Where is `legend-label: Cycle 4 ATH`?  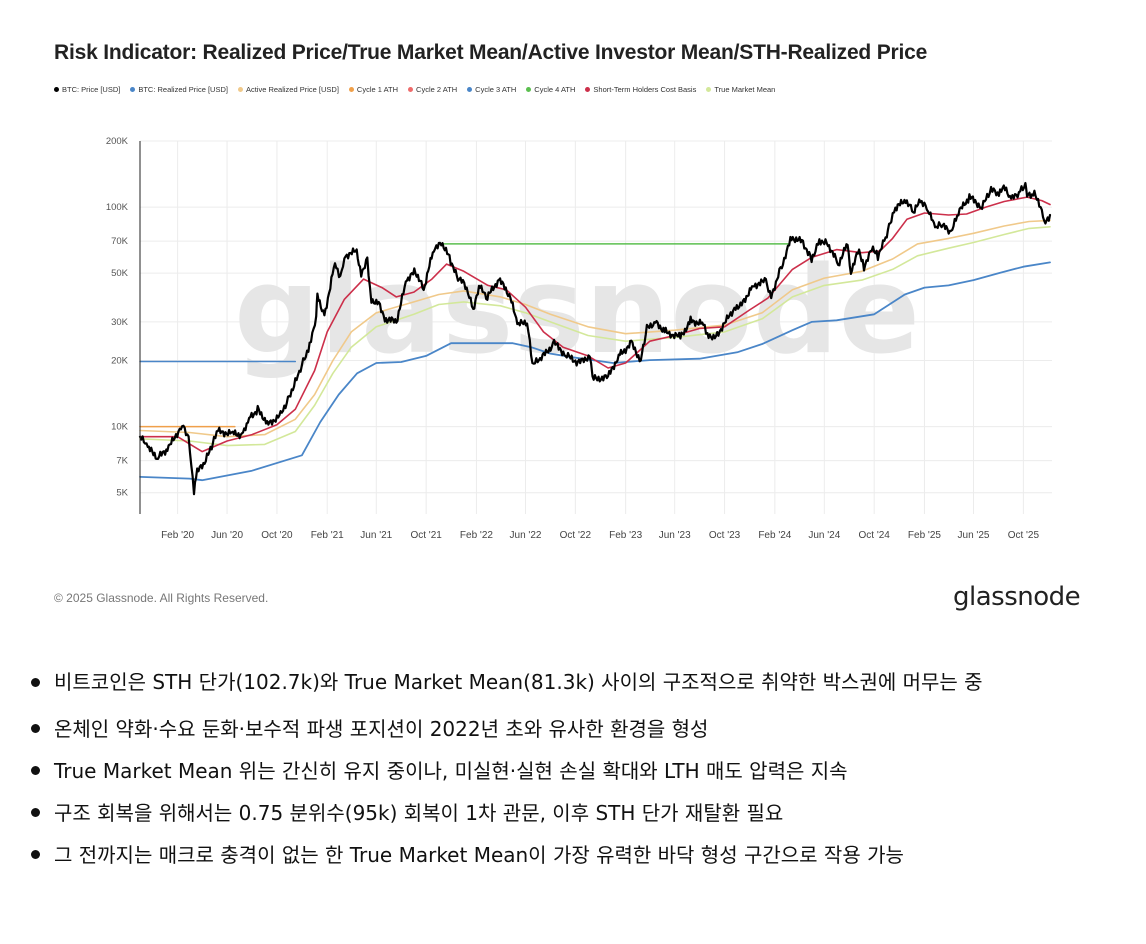
legend-label: Cycle 4 ATH is located at coordinates (555, 89).